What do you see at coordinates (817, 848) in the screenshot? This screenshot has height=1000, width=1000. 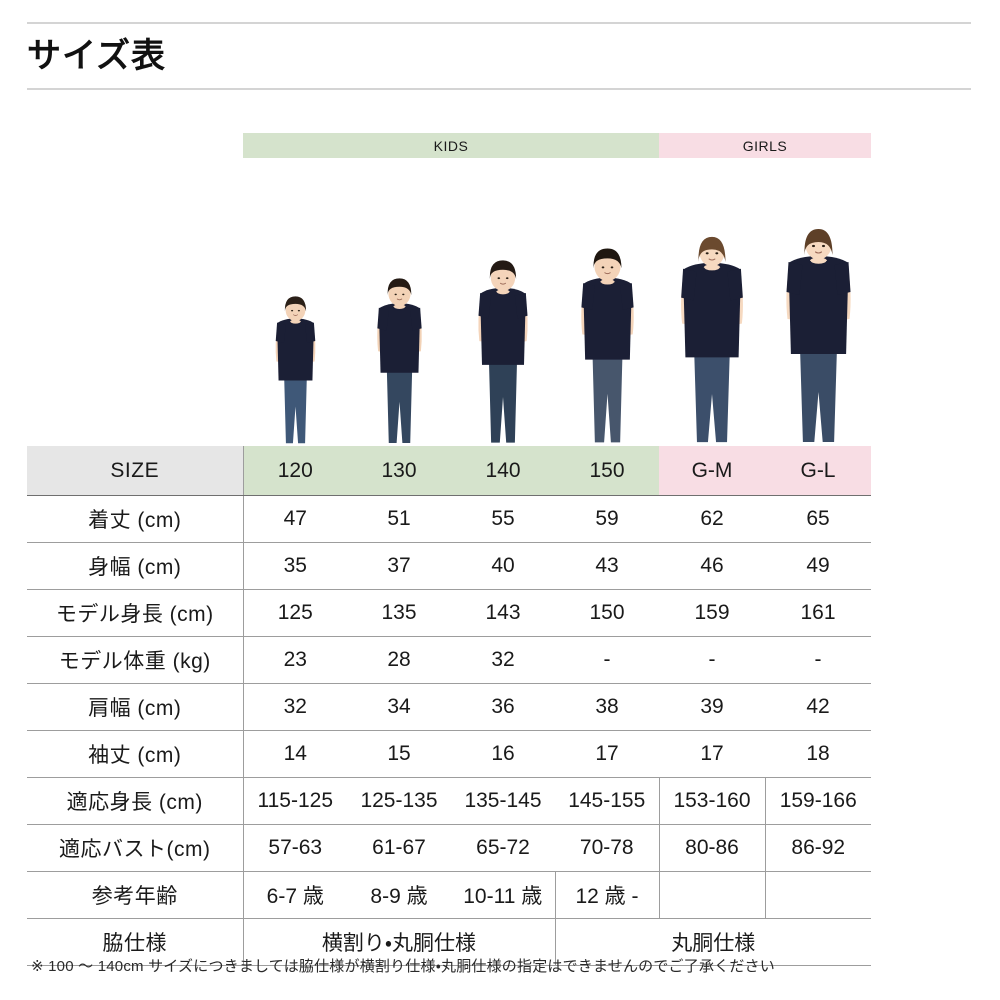 I see `cell-g-l: 86-92` at bounding box center [817, 848].